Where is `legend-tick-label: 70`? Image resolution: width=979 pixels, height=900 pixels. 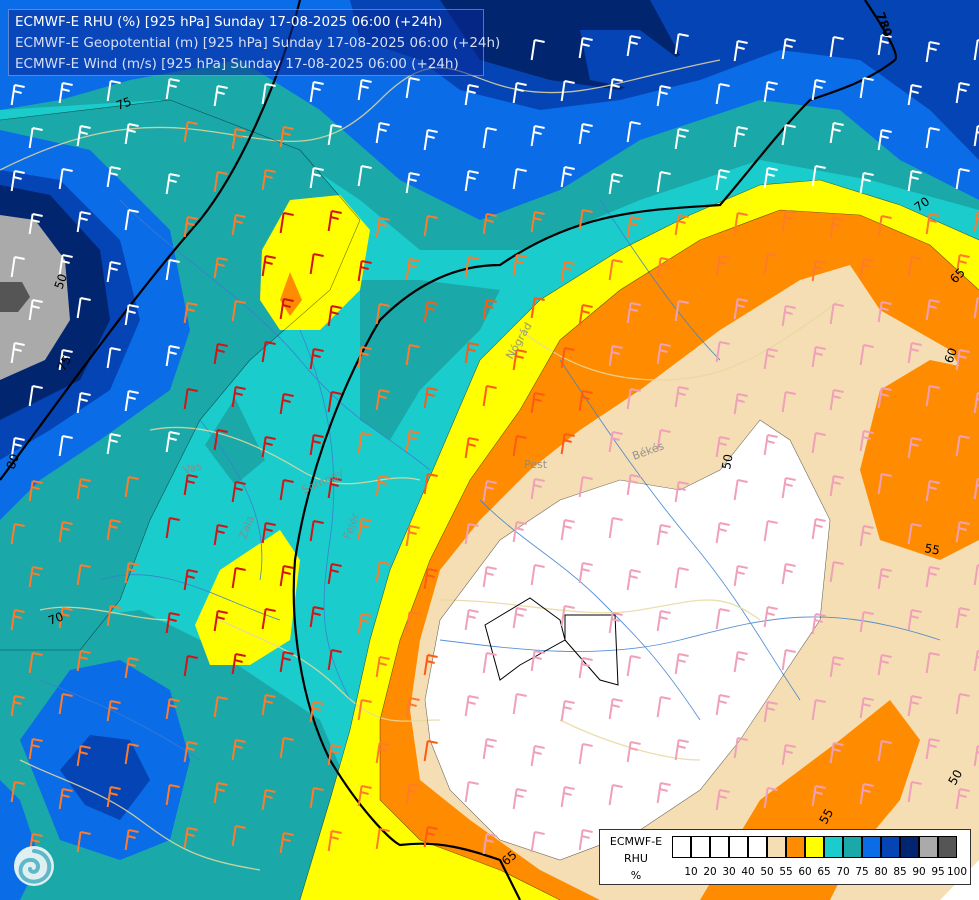 legend-tick-label: 70 is located at coordinates (843, 872).